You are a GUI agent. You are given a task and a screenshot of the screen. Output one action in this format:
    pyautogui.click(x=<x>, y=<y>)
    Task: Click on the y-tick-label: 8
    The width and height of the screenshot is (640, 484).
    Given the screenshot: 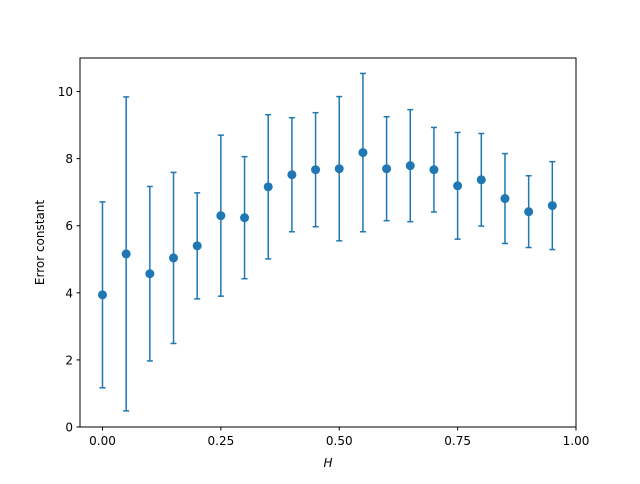 What is the action you would take?
    pyautogui.click(x=69, y=159)
    